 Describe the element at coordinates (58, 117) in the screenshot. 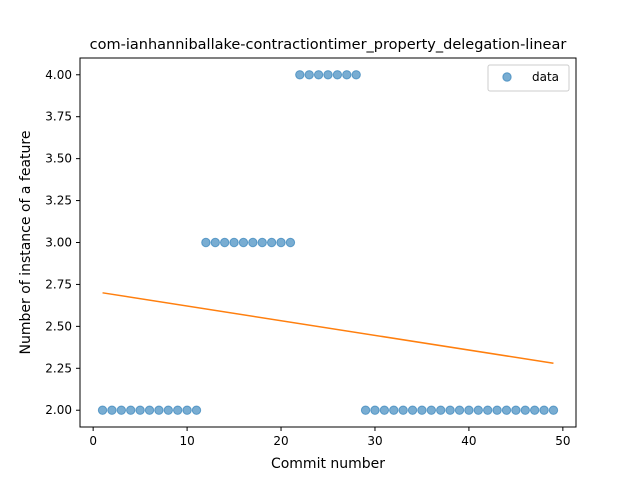

I see `y-tick-label: 3.75` at that location.